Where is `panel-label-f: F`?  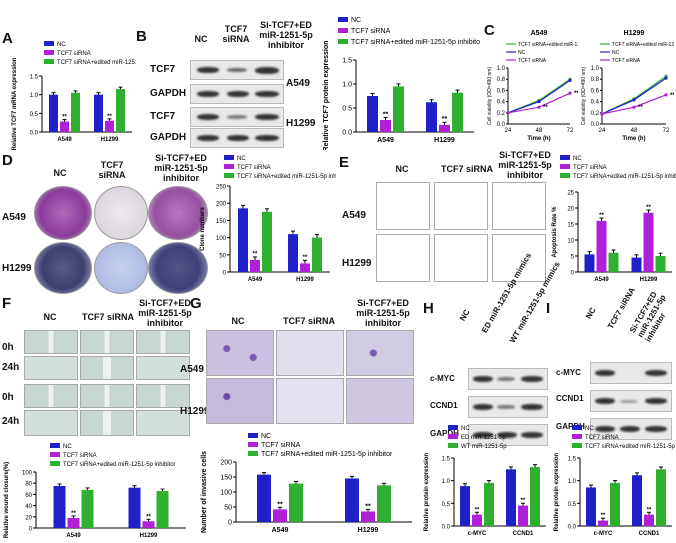
panel-label-f: F is located at coordinates (7, 303).